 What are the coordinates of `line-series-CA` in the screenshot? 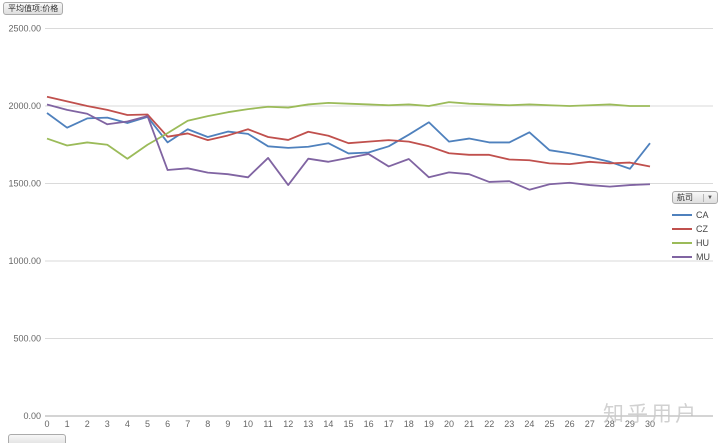 It's located at (348, 141).